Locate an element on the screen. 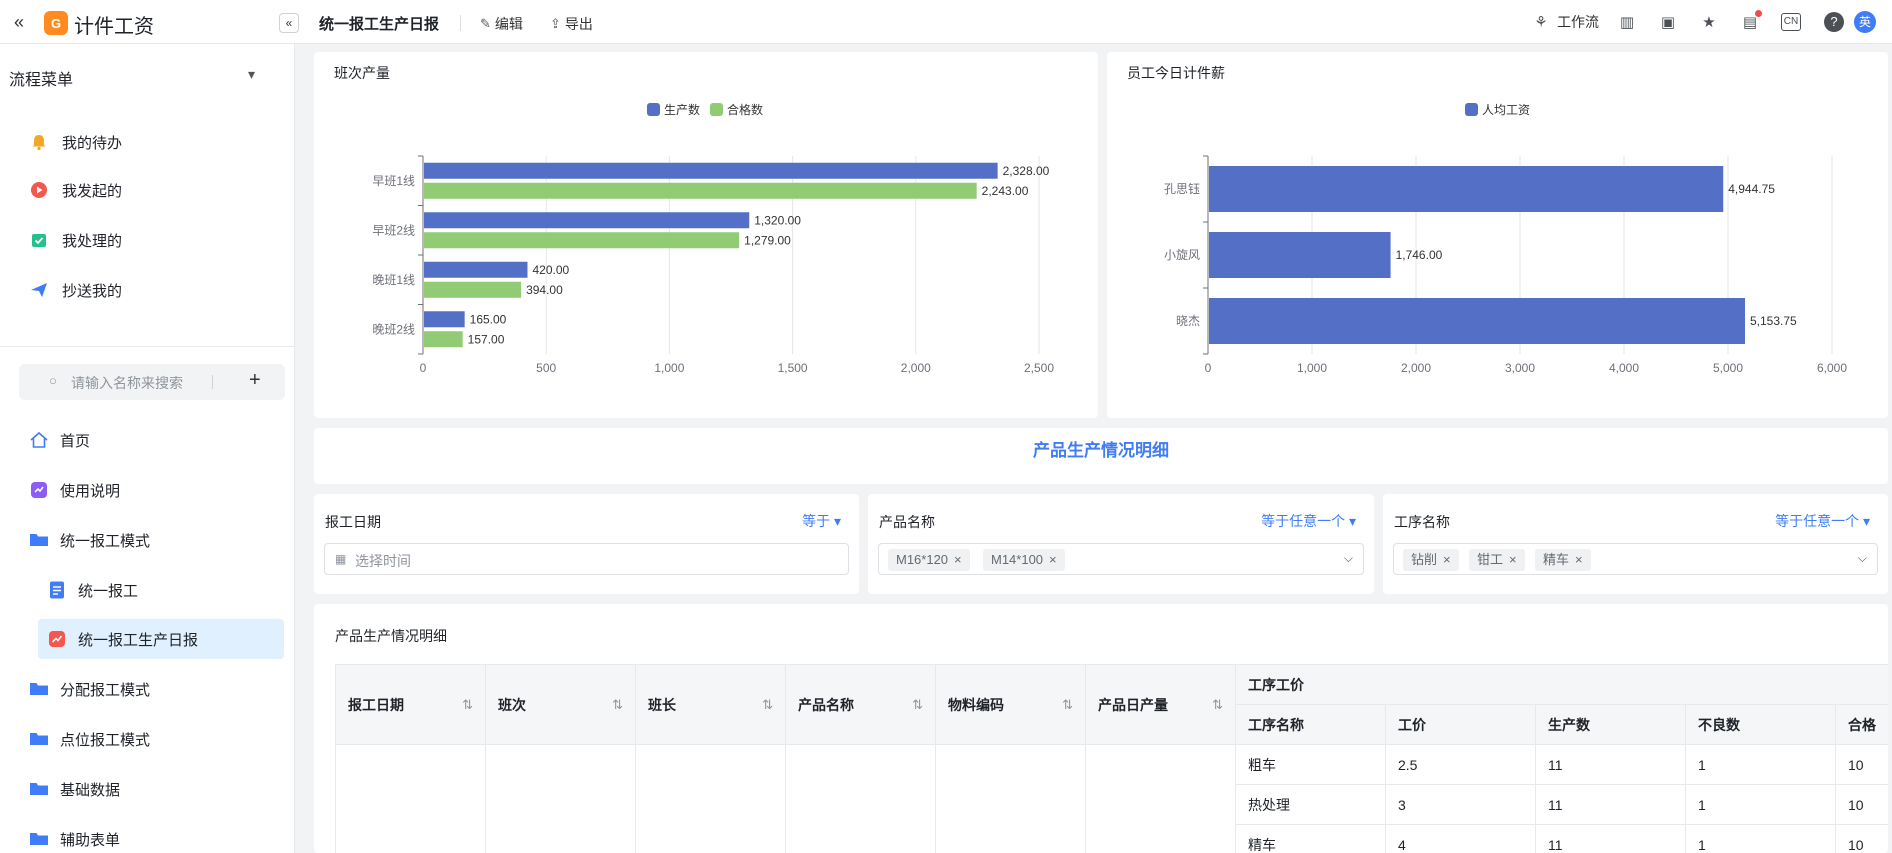 This screenshot has width=1892, height=853. nav-item-home: 首页 is located at coordinates (59, 440).